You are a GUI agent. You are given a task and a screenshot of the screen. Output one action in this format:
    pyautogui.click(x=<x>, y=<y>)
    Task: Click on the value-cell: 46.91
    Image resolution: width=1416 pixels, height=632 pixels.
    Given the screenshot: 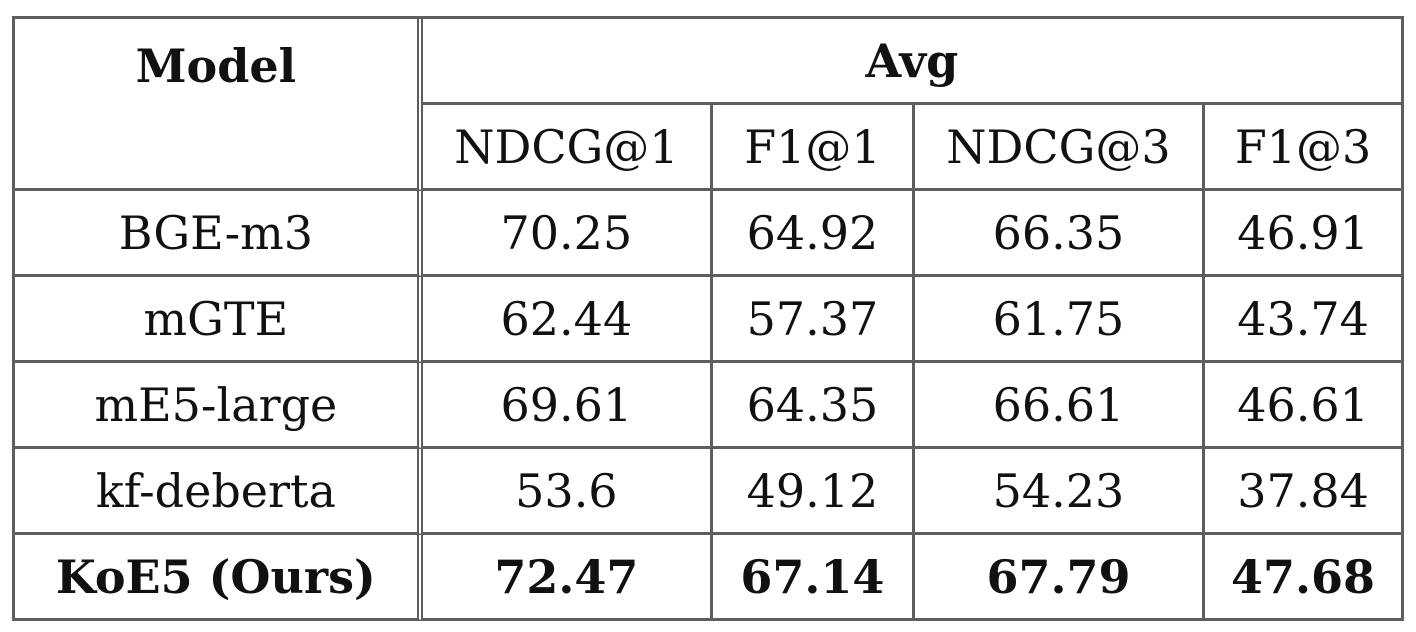 What is the action you would take?
    pyautogui.click(x=1304, y=234)
    